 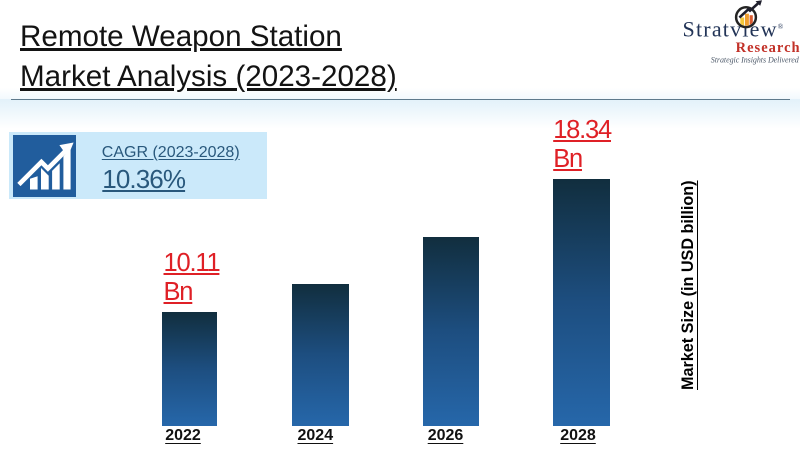 What do you see at coordinates (755, 60) in the screenshot?
I see `svg-text: Strategic Insights Delivered` at bounding box center [755, 60].